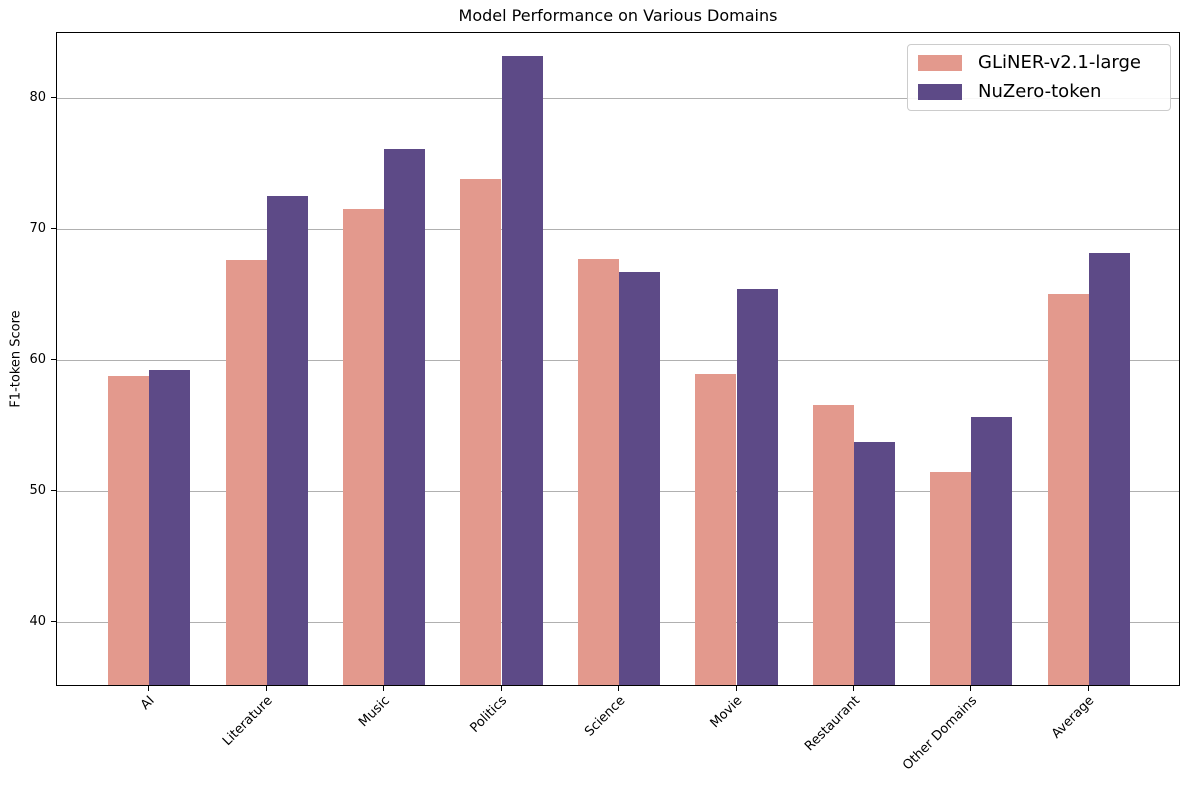  What do you see at coordinates (940, 63) in the screenshot?
I see `legend-swatch-gliner` at bounding box center [940, 63].